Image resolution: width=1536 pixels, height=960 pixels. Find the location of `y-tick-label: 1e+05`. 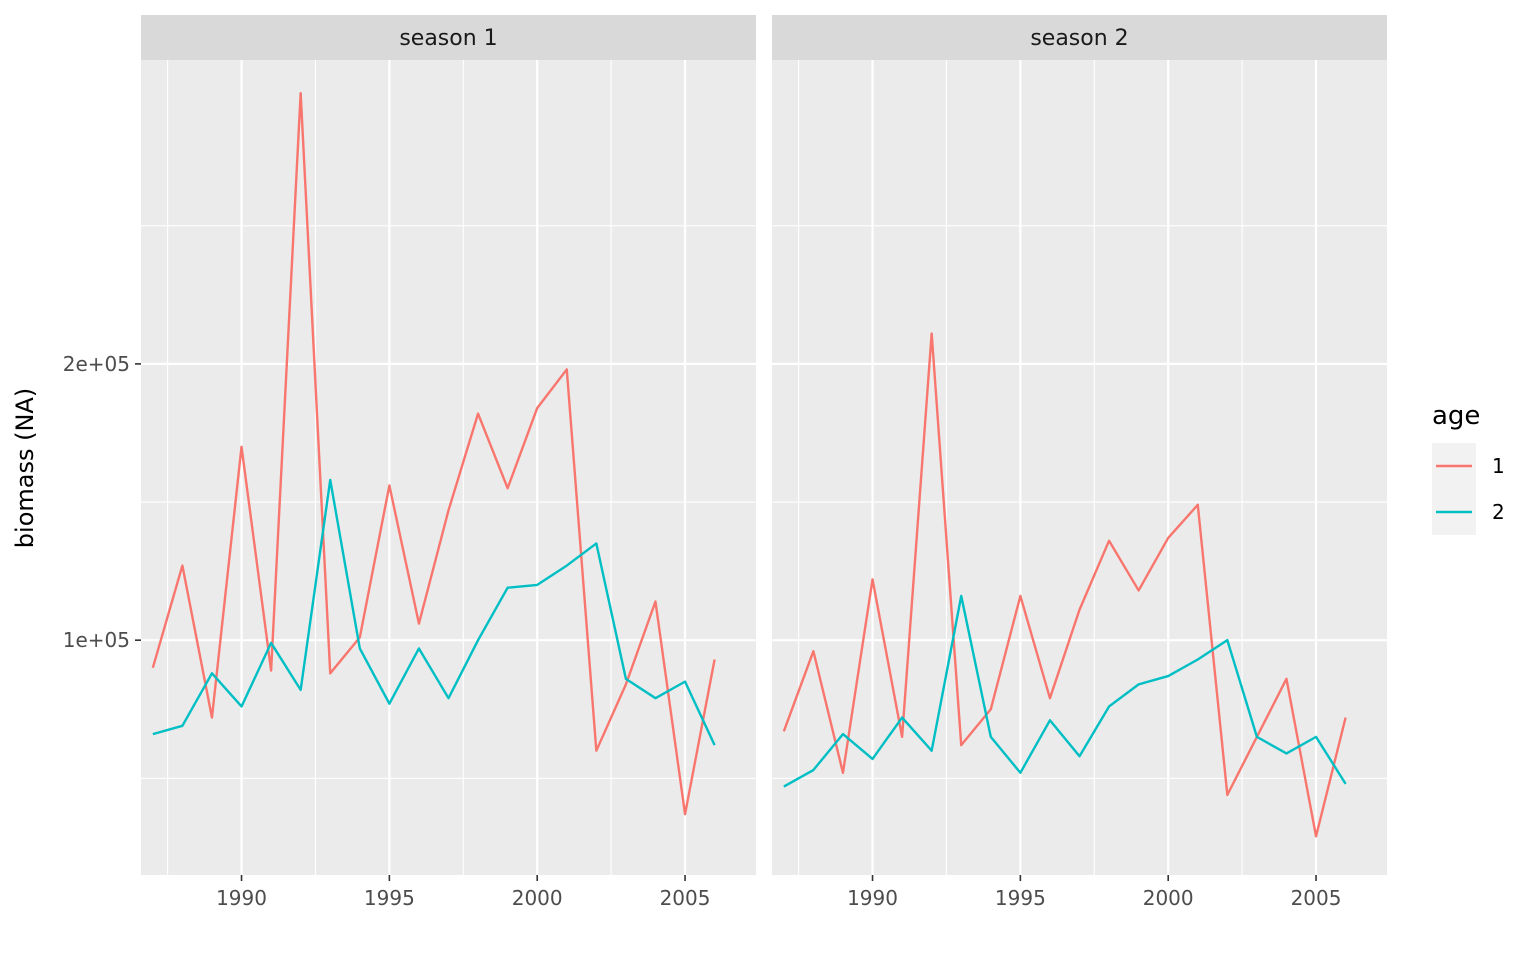

y-tick-label: 1e+05 is located at coordinates (96, 640).